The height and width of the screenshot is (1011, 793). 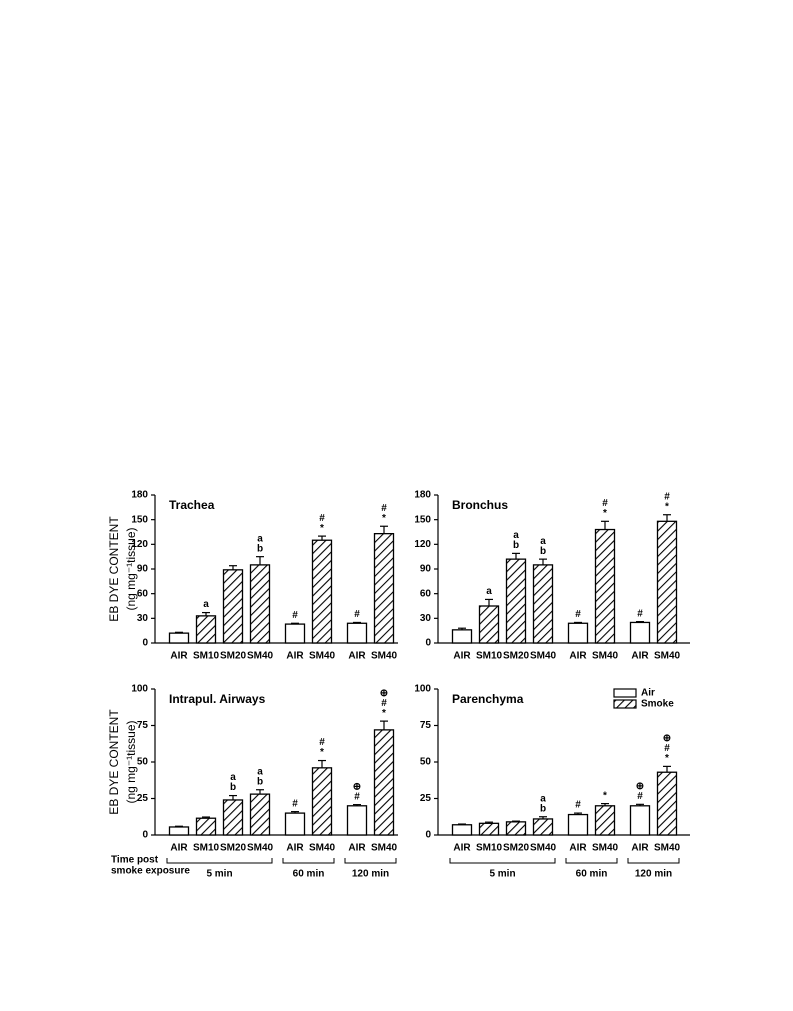 What do you see at coordinates (480, 505) in the screenshot?
I see `panel-title: Bronchus` at bounding box center [480, 505].